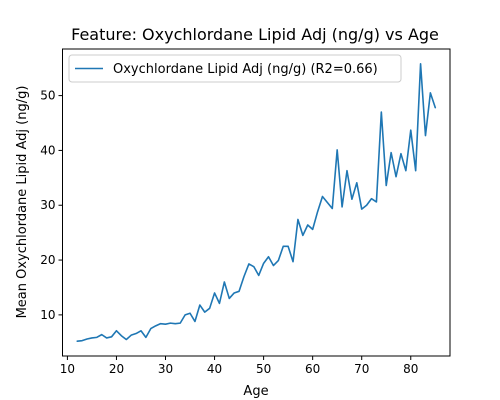 This screenshot has height=400, width=500. Describe the element at coordinates (22, 202) in the screenshot. I see `y-axis-label: Mean Oxychlordane Lipid Adj (ng/g)` at that location.